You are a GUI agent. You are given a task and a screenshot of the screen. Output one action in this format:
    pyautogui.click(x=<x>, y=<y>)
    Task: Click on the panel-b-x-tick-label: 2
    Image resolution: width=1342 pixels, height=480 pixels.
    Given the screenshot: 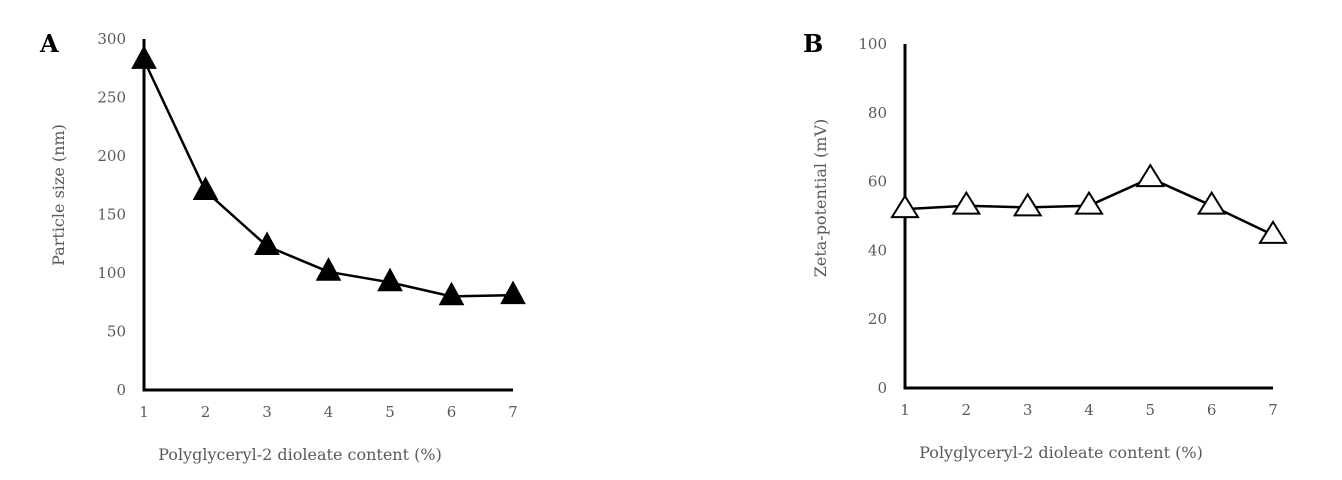 What is the action you would take?
    pyautogui.click(x=967, y=410)
    